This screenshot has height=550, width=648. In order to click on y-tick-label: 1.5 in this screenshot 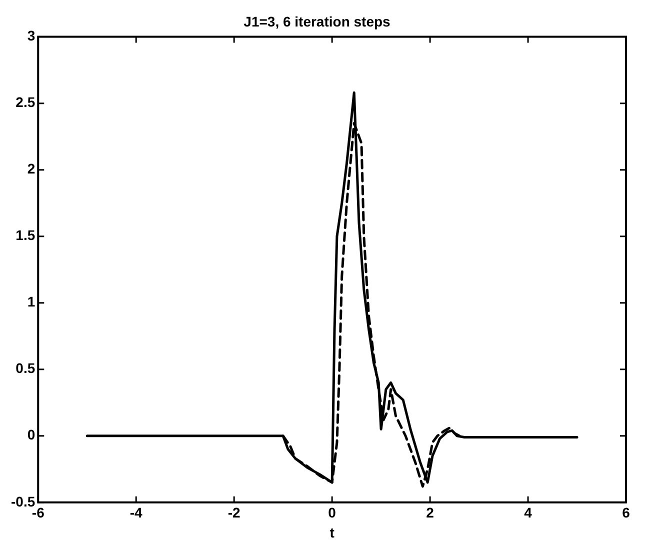, I will do `click(26, 235)`.